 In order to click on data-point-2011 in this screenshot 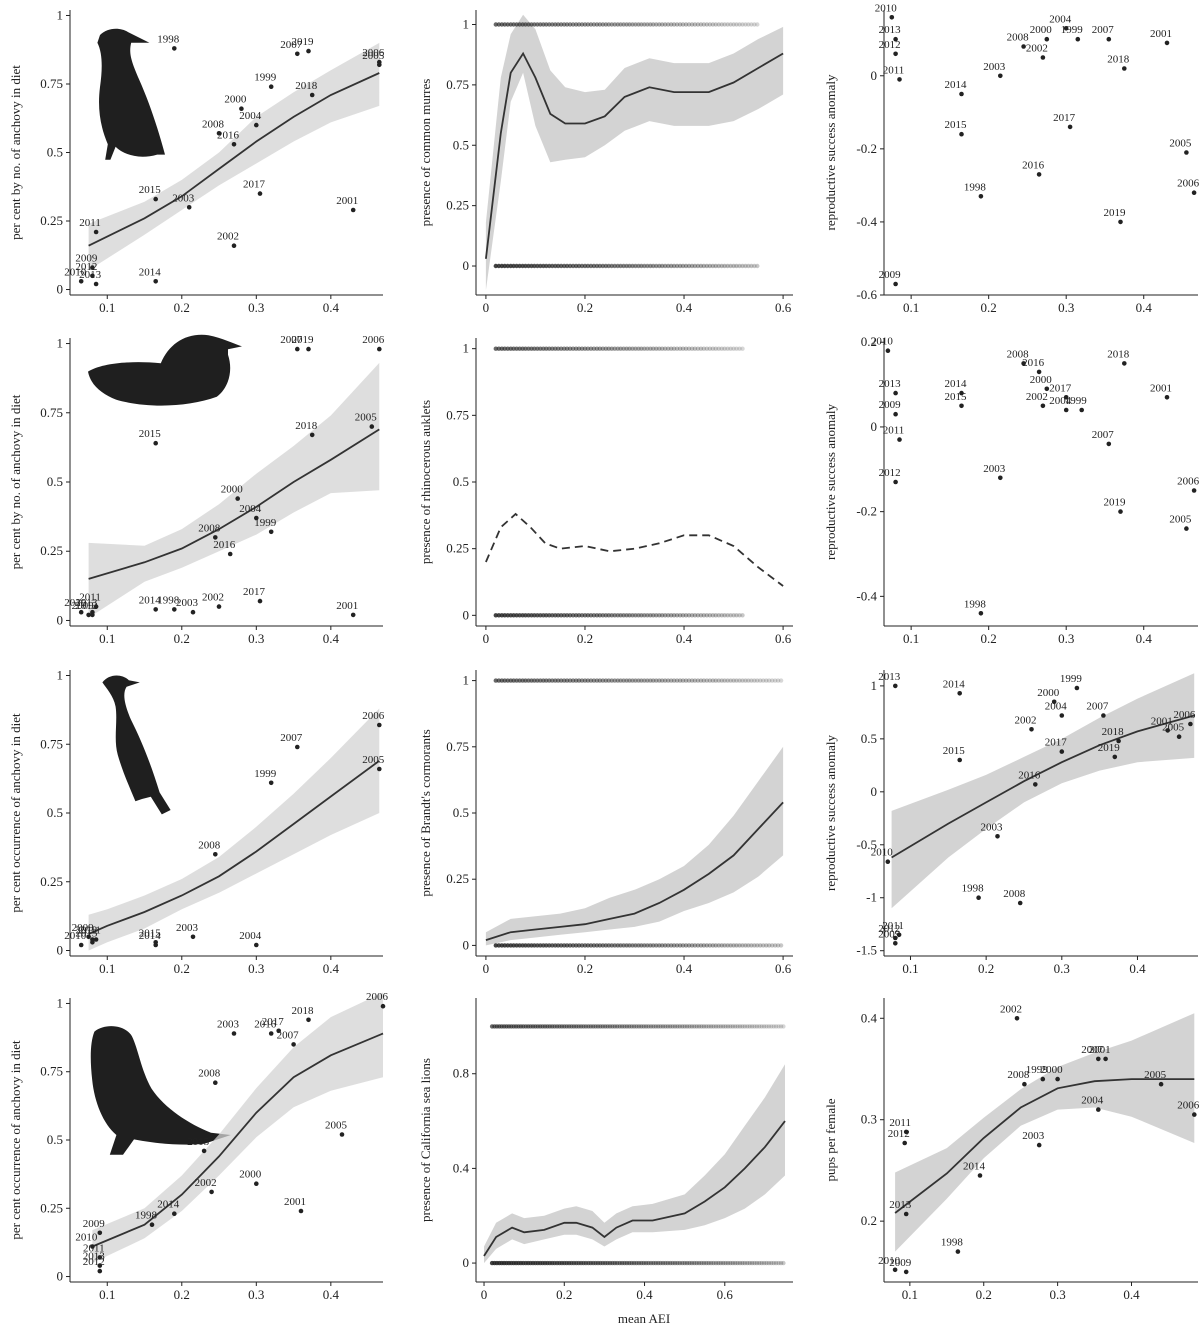, I will do `click(96, 939)`.